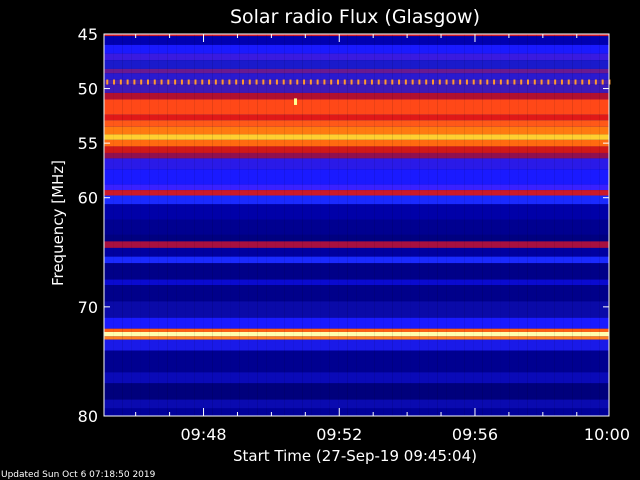 This screenshot has height=480, width=640. What do you see at coordinates (355, 17) in the screenshot?
I see `chart-title: Solar radio Flux (Glasgow)` at bounding box center [355, 17].